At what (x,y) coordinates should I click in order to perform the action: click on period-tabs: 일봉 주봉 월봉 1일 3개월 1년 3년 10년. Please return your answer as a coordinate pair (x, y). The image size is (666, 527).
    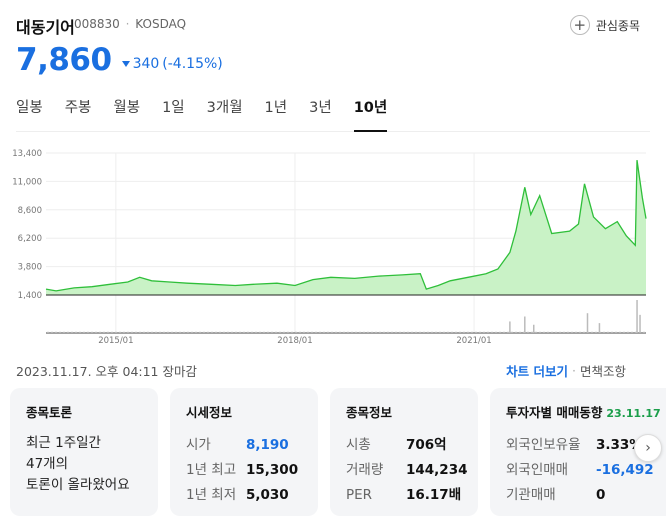
    Looking at the image, I should click on (333, 113).